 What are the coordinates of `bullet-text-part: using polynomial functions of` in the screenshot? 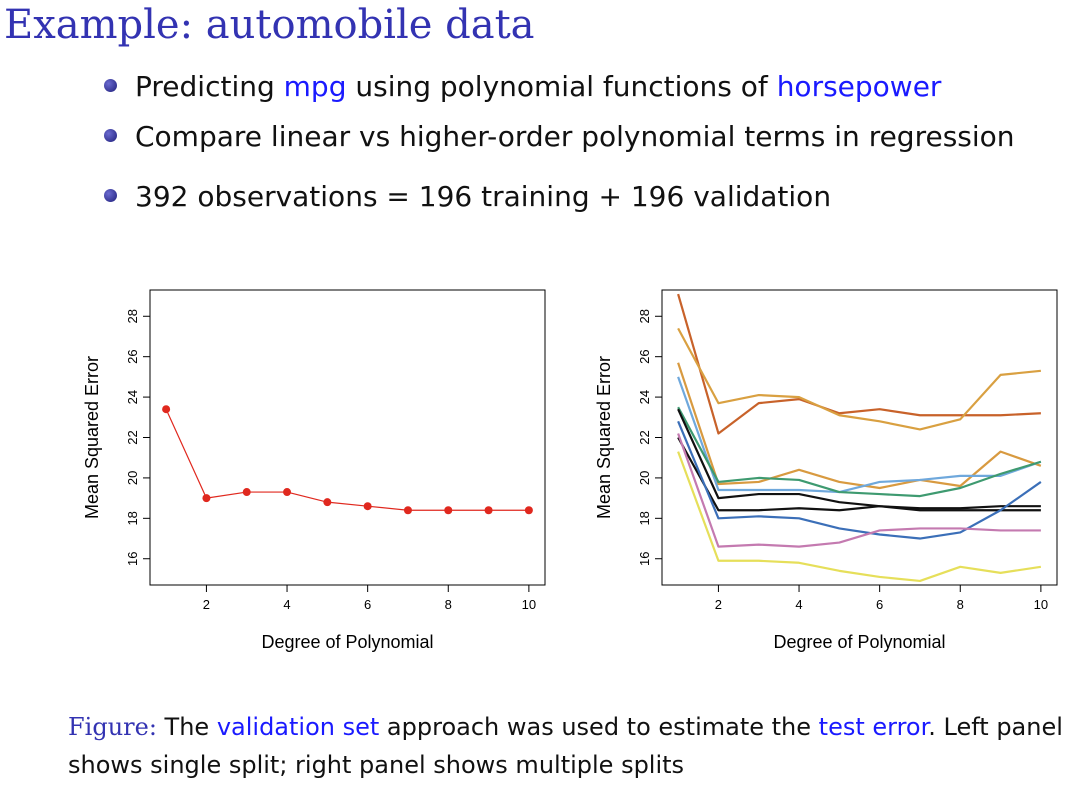 It's located at (561, 86).